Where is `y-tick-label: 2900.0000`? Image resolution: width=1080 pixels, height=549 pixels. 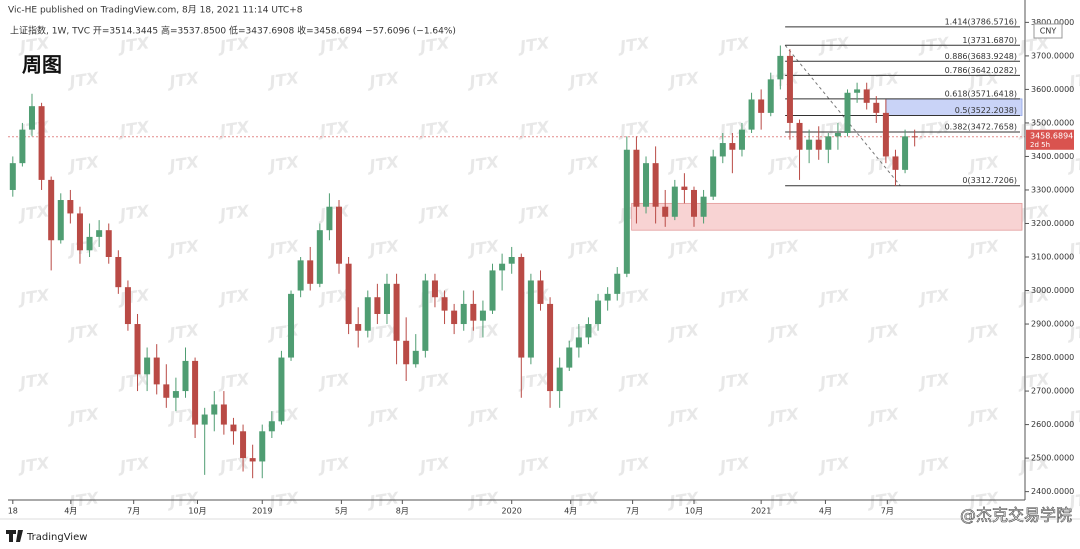 y-tick-label: 2900.0000 is located at coordinates (1052, 324).